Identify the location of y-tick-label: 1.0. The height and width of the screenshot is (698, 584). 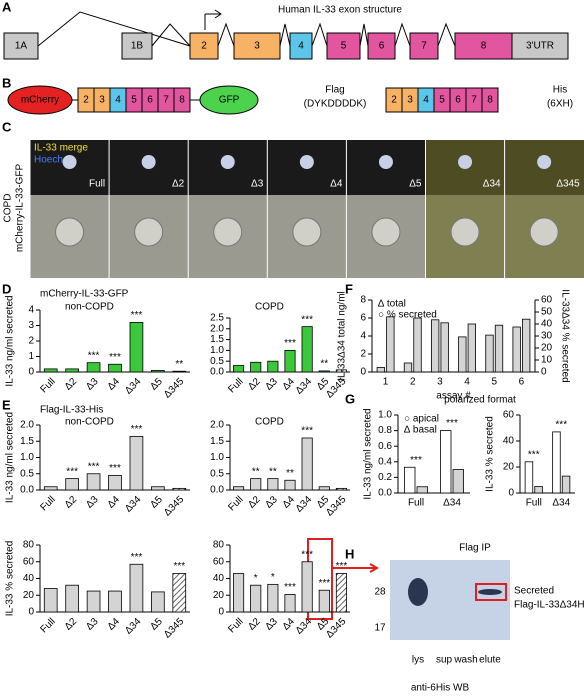
(217, 457).